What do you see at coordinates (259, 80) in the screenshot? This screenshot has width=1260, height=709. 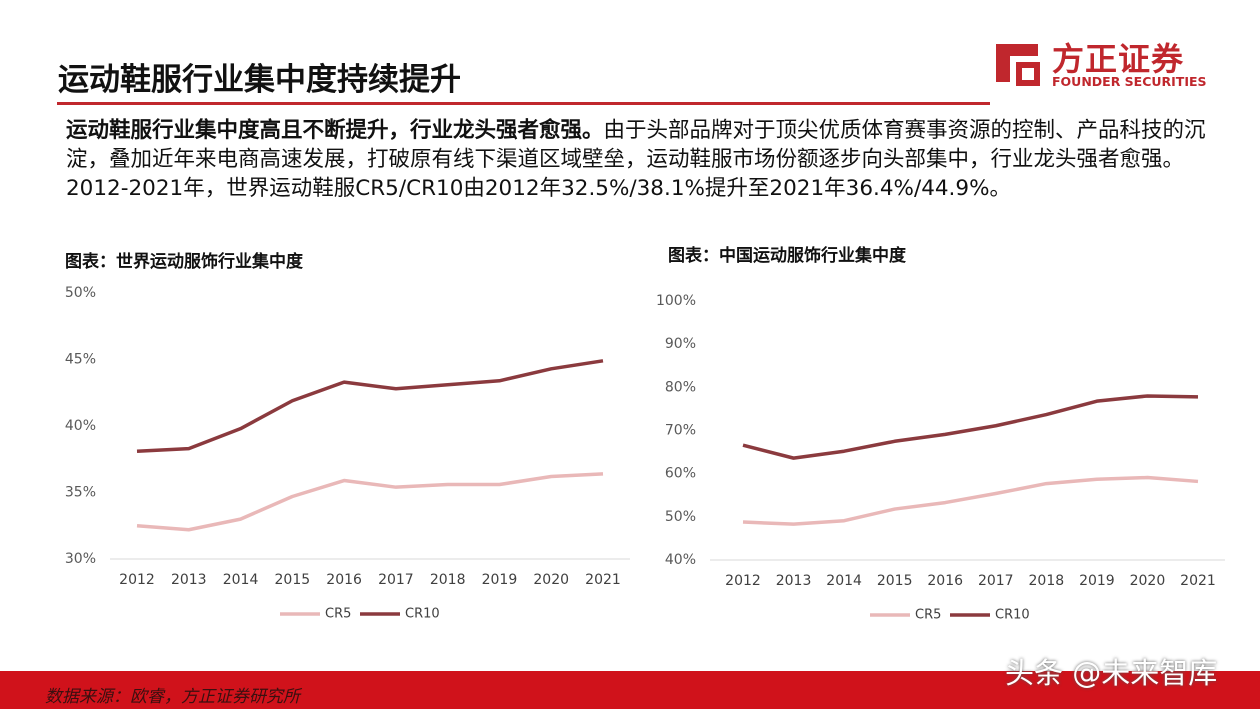 I see `slide-title: 运动鞋服行业集中度持续提升` at bounding box center [259, 80].